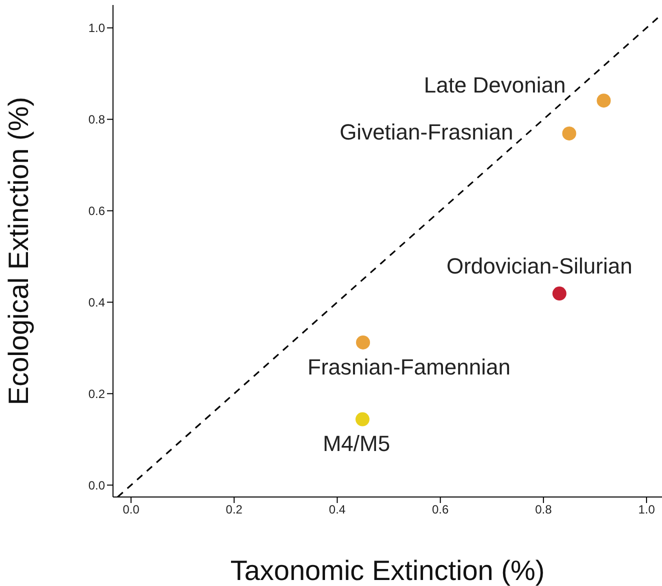 The width and height of the screenshot is (662, 586). What do you see at coordinates (18, 251) in the screenshot?
I see `y-axis-title: Ecological Extinction (%)` at bounding box center [18, 251].